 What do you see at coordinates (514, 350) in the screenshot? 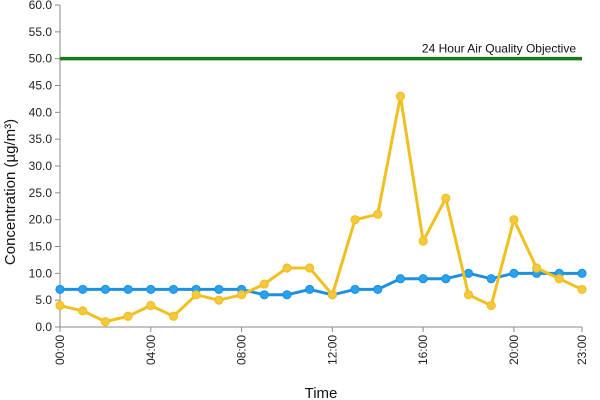
I see `x-tick-label: 20:00` at bounding box center [514, 350].